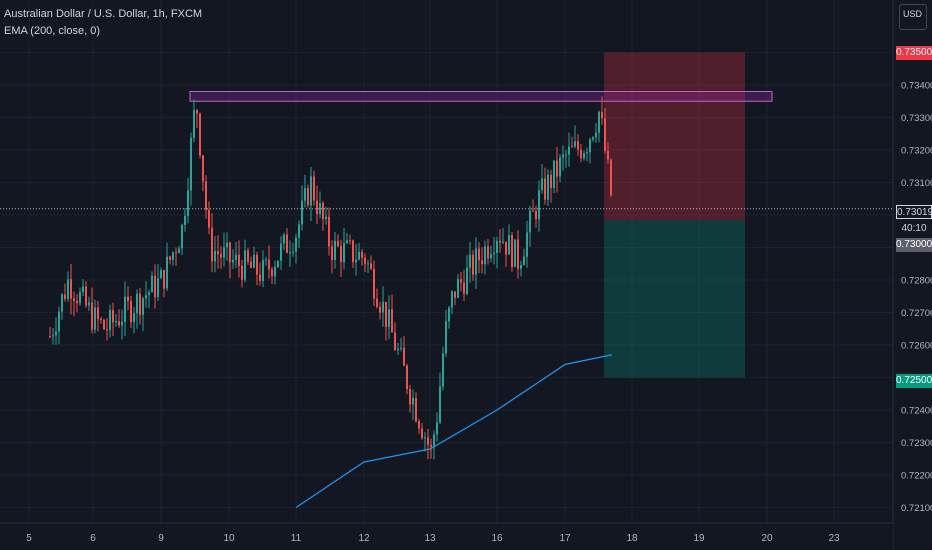  Describe the element at coordinates (565, 538) in the screenshot. I see `time-tick-label: 17` at that location.